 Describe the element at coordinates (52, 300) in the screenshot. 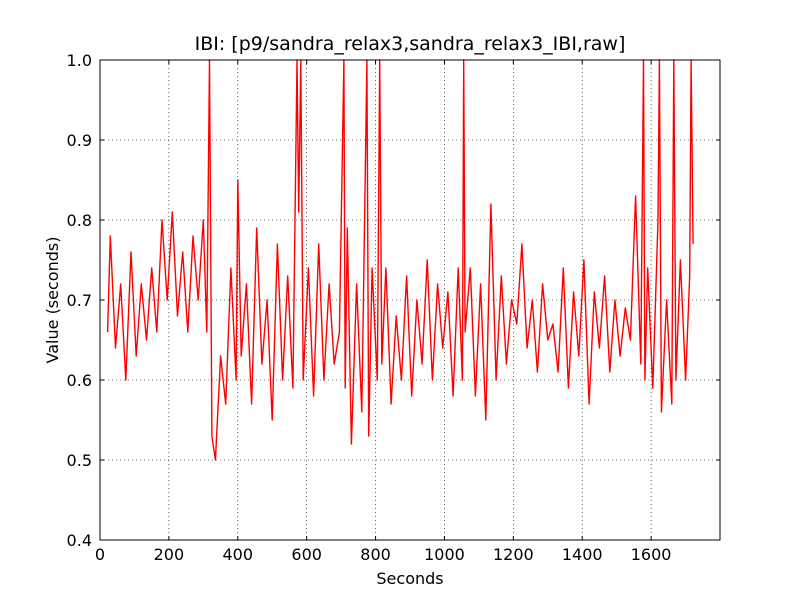

I see `y-axis-label: Value (seconds)` at that location.